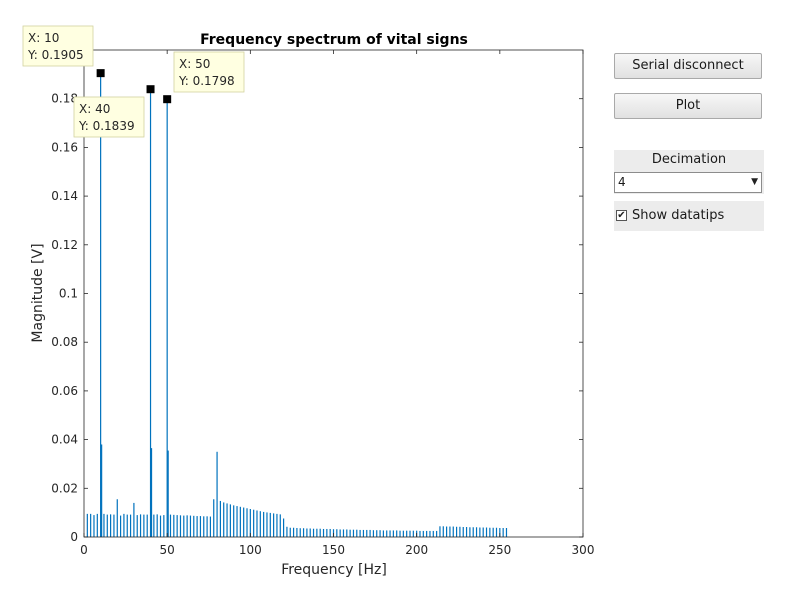 Image resolution: width=800 pixels, height=600 pixels. What do you see at coordinates (68, 294) in the screenshot?
I see `y-tick-label: 0.1` at bounding box center [68, 294].